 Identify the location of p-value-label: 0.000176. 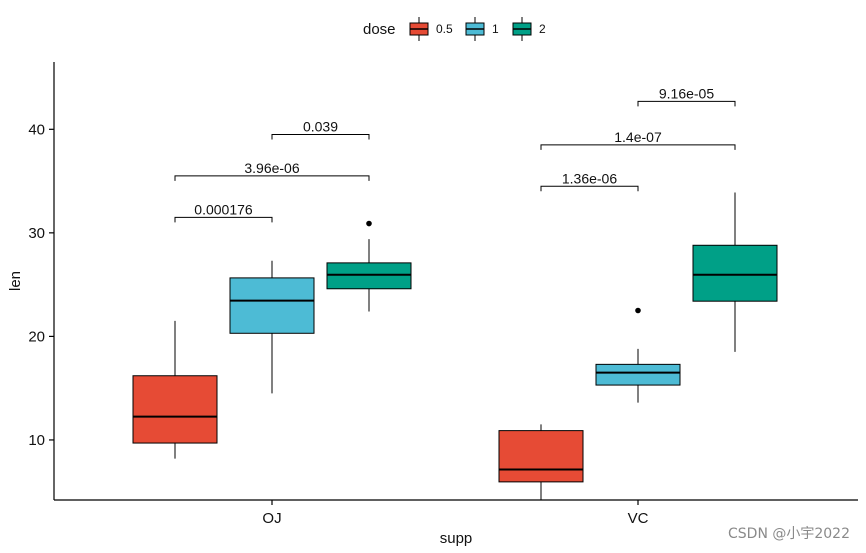
(223, 209).